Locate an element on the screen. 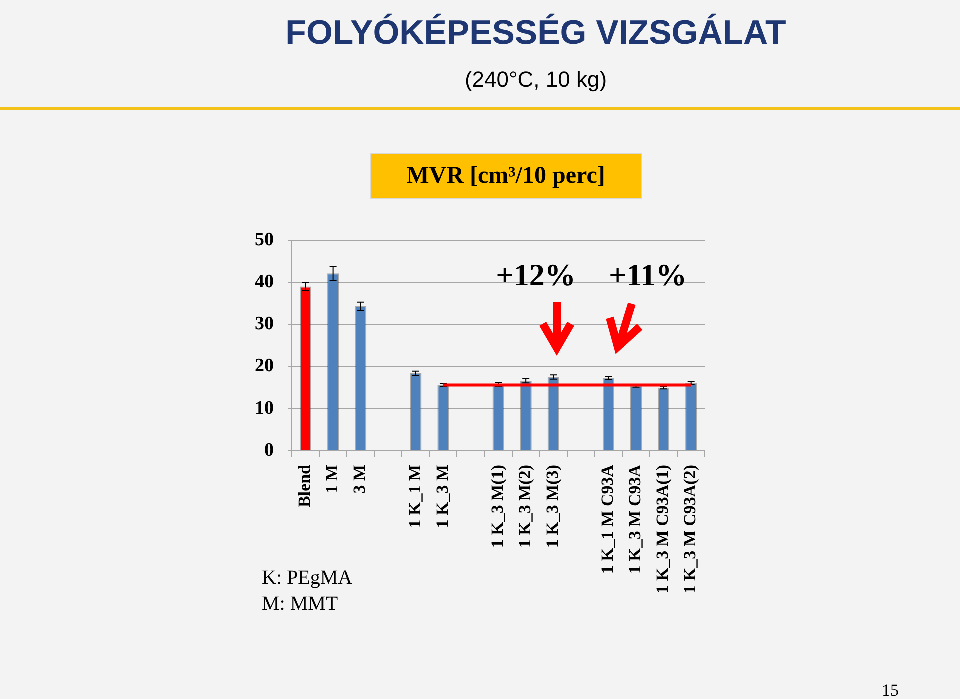  x-tick-label: 1 K_3 M C93A is located at coordinates (635, 519).